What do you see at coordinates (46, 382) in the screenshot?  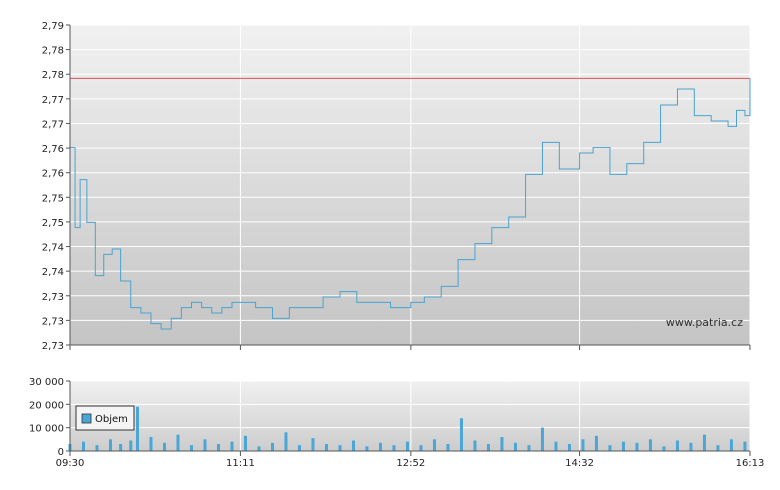 I see `volume-y-tick-label: 30 000` at bounding box center [46, 382].